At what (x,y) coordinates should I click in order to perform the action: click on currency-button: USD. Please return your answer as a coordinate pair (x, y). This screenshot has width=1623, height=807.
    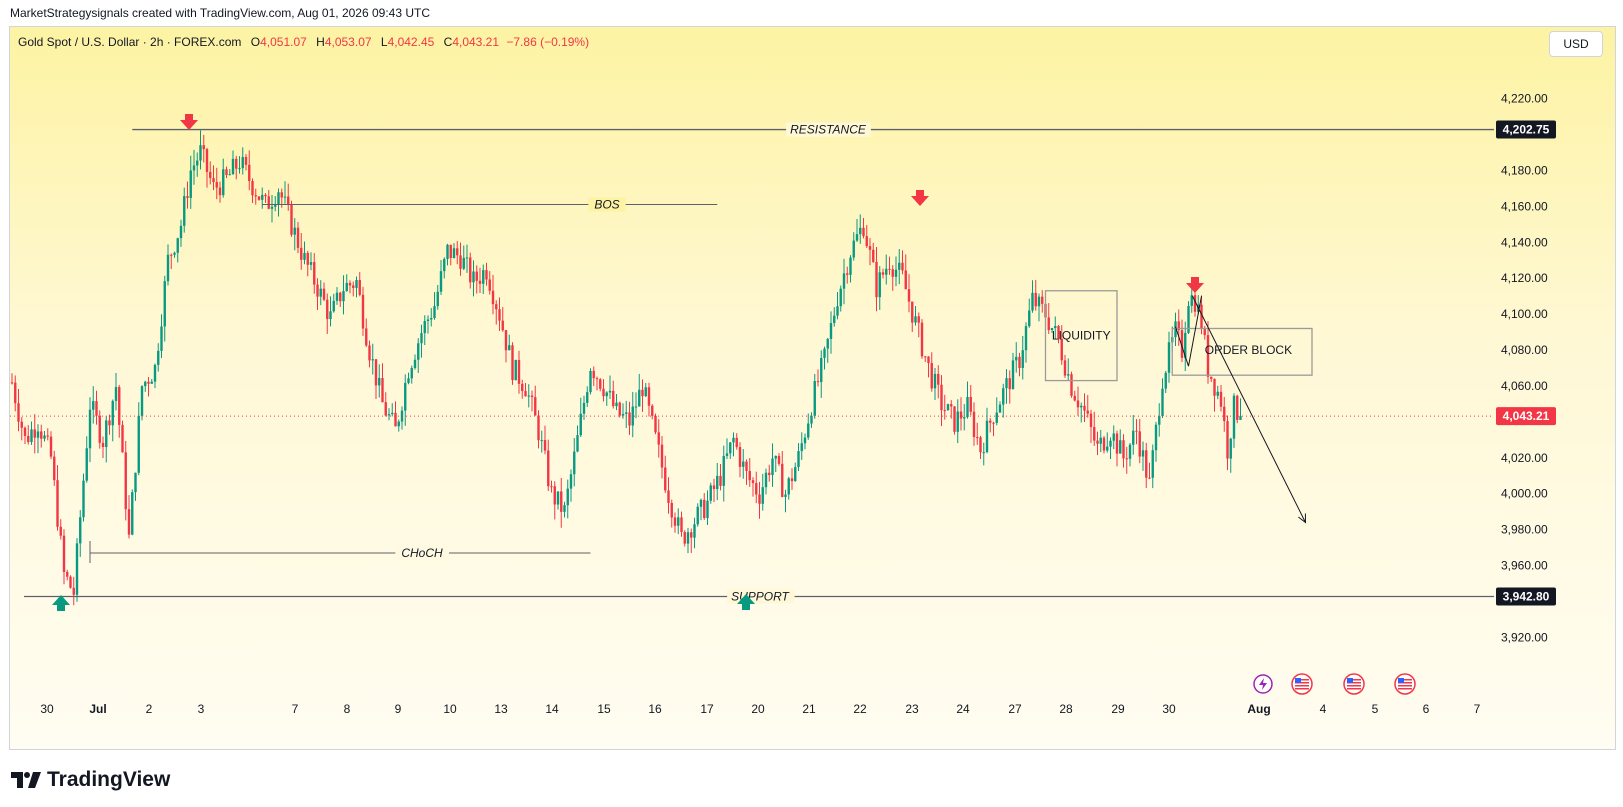
    Looking at the image, I should click on (1576, 44).